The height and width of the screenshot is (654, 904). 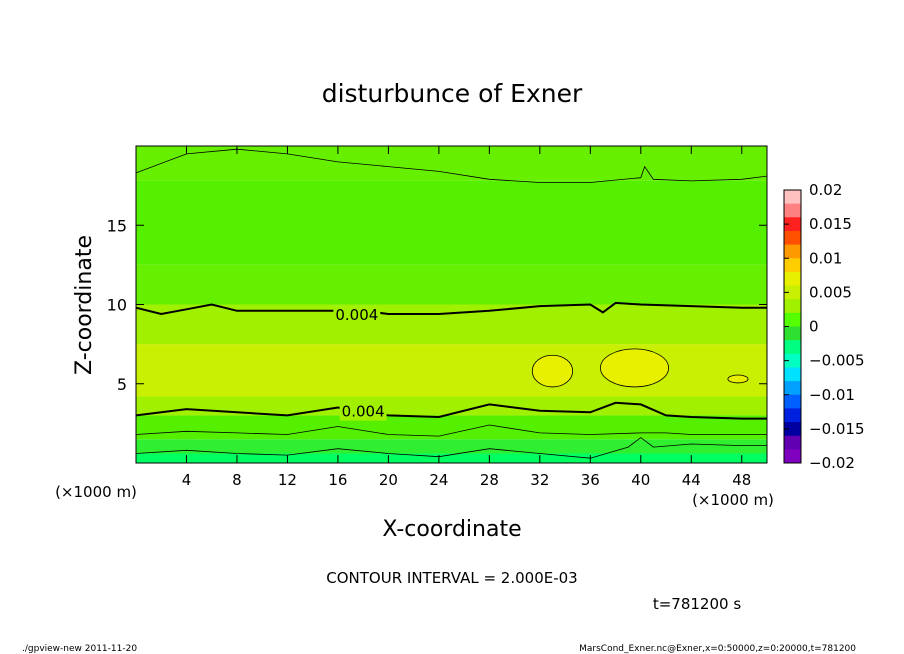 What do you see at coordinates (84, 305) in the screenshot?
I see `y-axis-label: Z-coordinate` at bounding box center [84, 305].